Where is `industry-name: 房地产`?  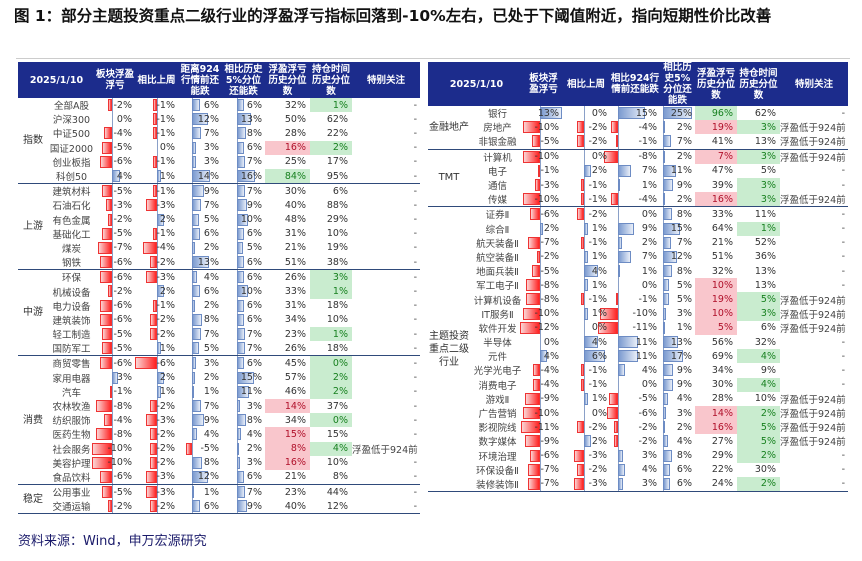
industry-name: 房地产 is located at coordinates (497, 129).